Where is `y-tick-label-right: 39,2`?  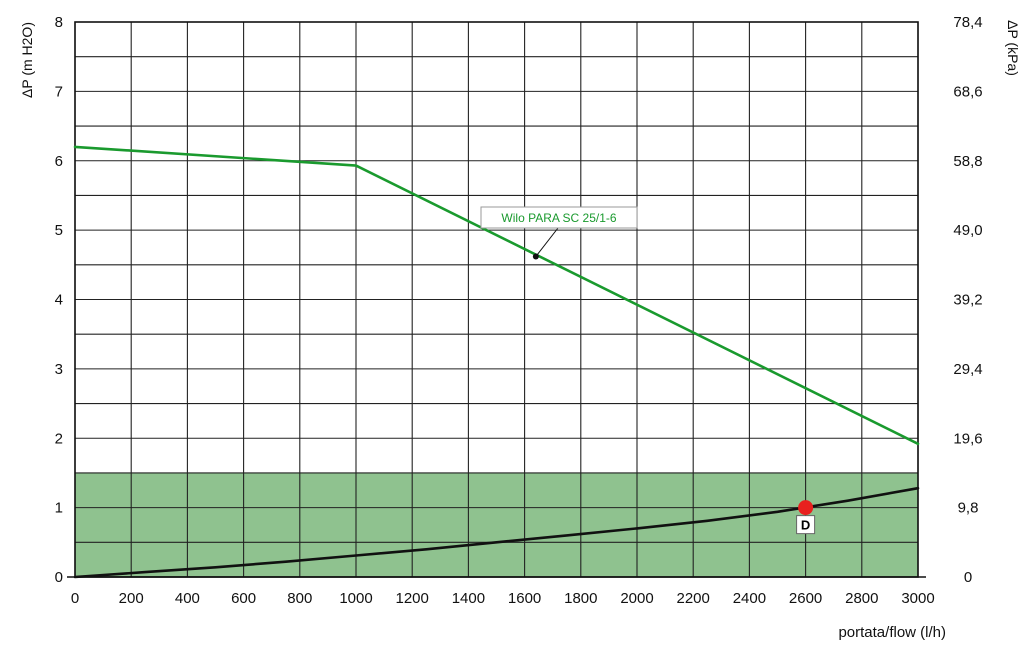
y-tick-label-right: 39,2 is located at coordinates (967, 300).